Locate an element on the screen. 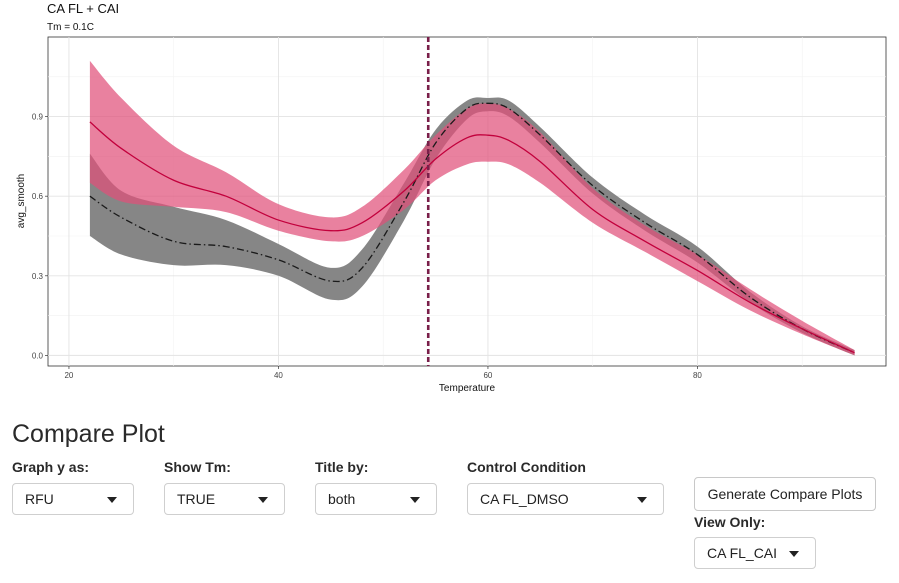  title-by-value: both is located at coordinates (342, 499).